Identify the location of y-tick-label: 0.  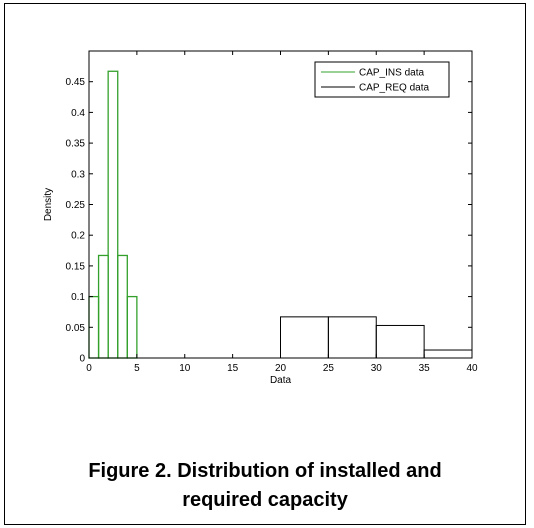
(82, 359).